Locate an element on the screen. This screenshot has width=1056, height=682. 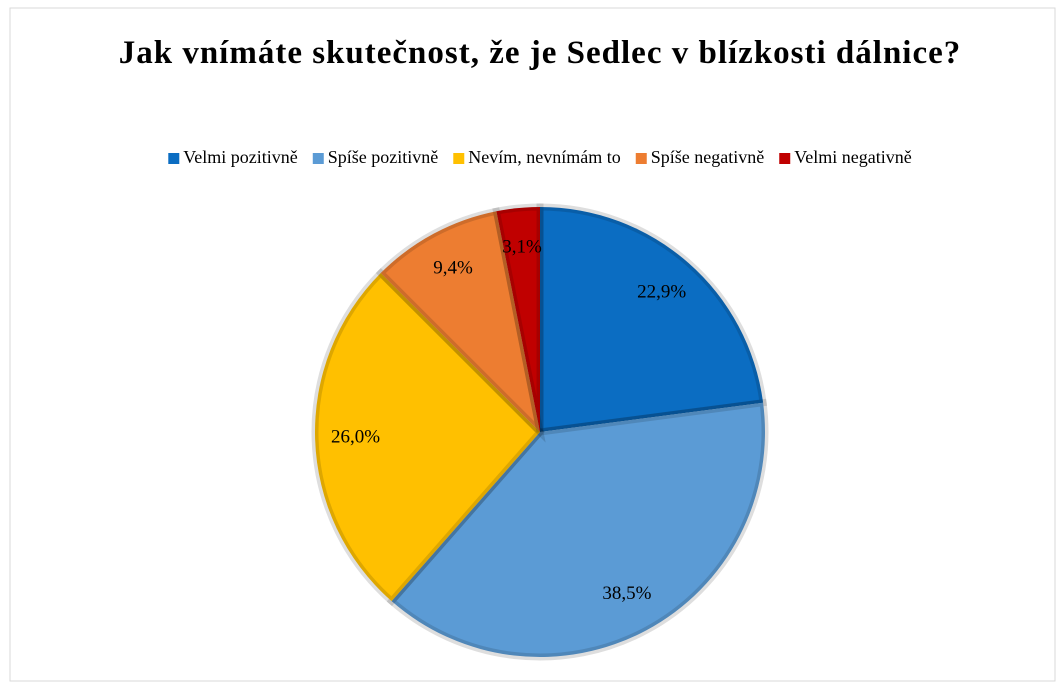
legend-label: Velmi pozitivně is located at coordinates (240, 157).